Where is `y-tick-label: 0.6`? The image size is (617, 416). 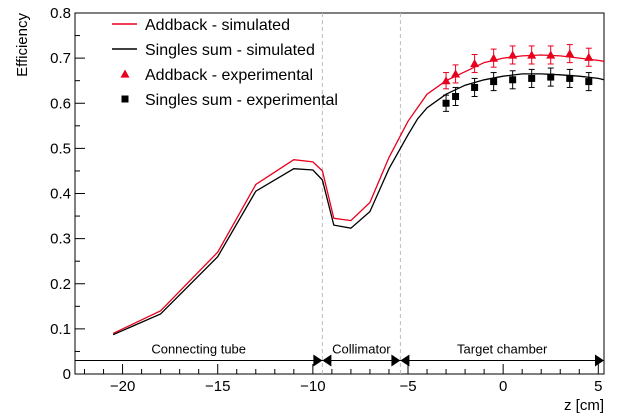
y-tick-label: 0.6 is located at coordinates (60, 103).